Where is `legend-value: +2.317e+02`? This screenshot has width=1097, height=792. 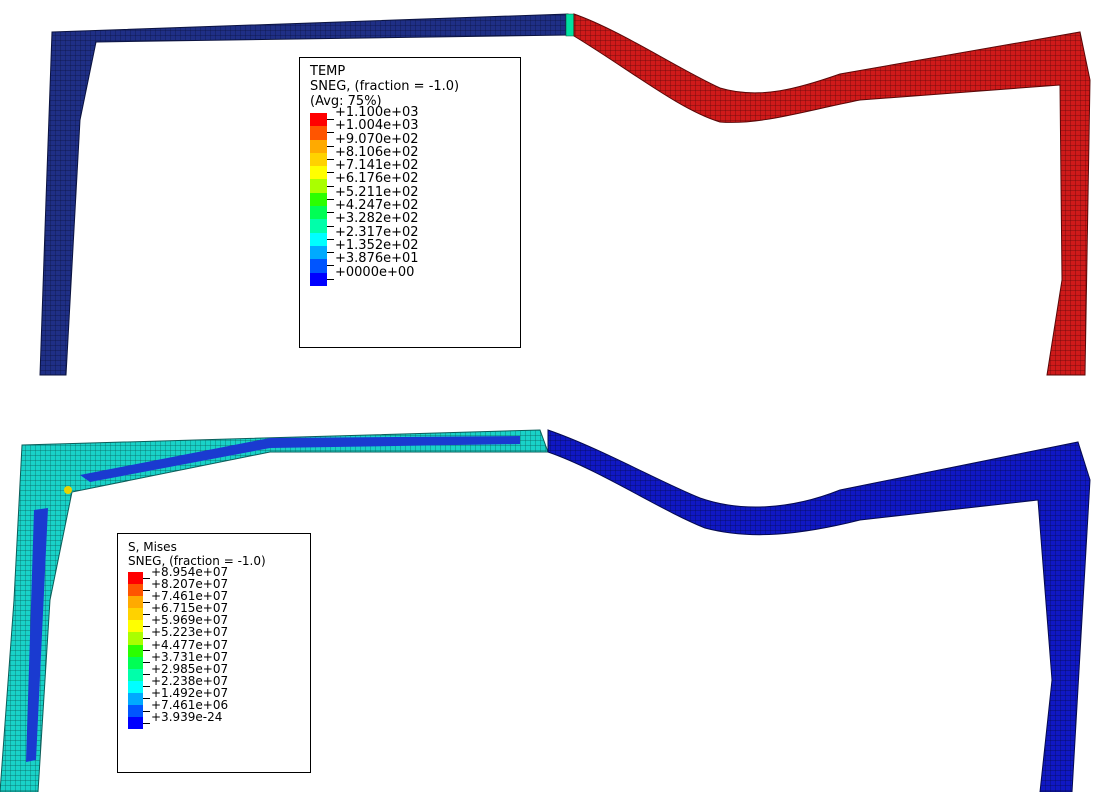 legend-value: +2.317e+02 is located at coordinates (377, 232).